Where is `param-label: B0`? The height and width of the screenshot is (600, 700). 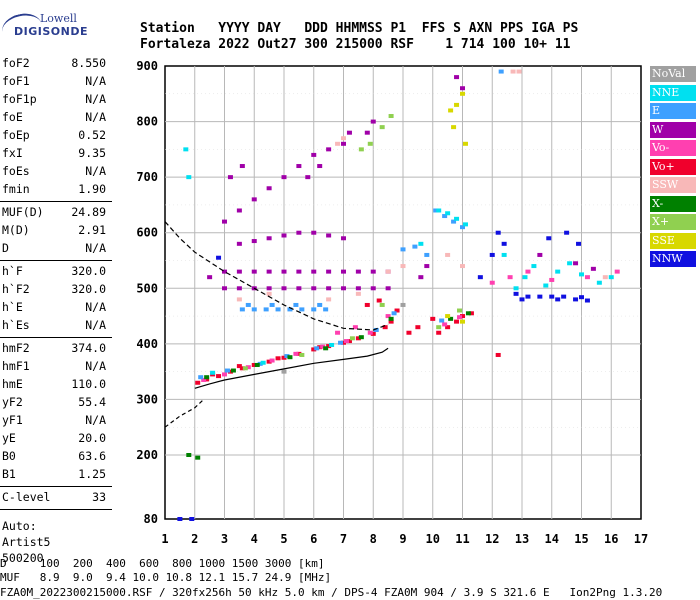 param-label: B0 is located at coordinates (9, 456).